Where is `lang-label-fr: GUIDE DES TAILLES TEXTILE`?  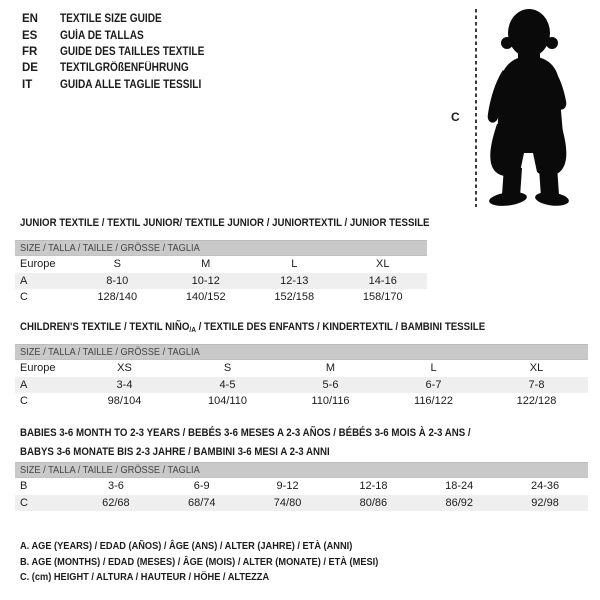
lang-label-fr: GUIDE DES TAILLES TEXTILE is located at coordinates (132, 51).